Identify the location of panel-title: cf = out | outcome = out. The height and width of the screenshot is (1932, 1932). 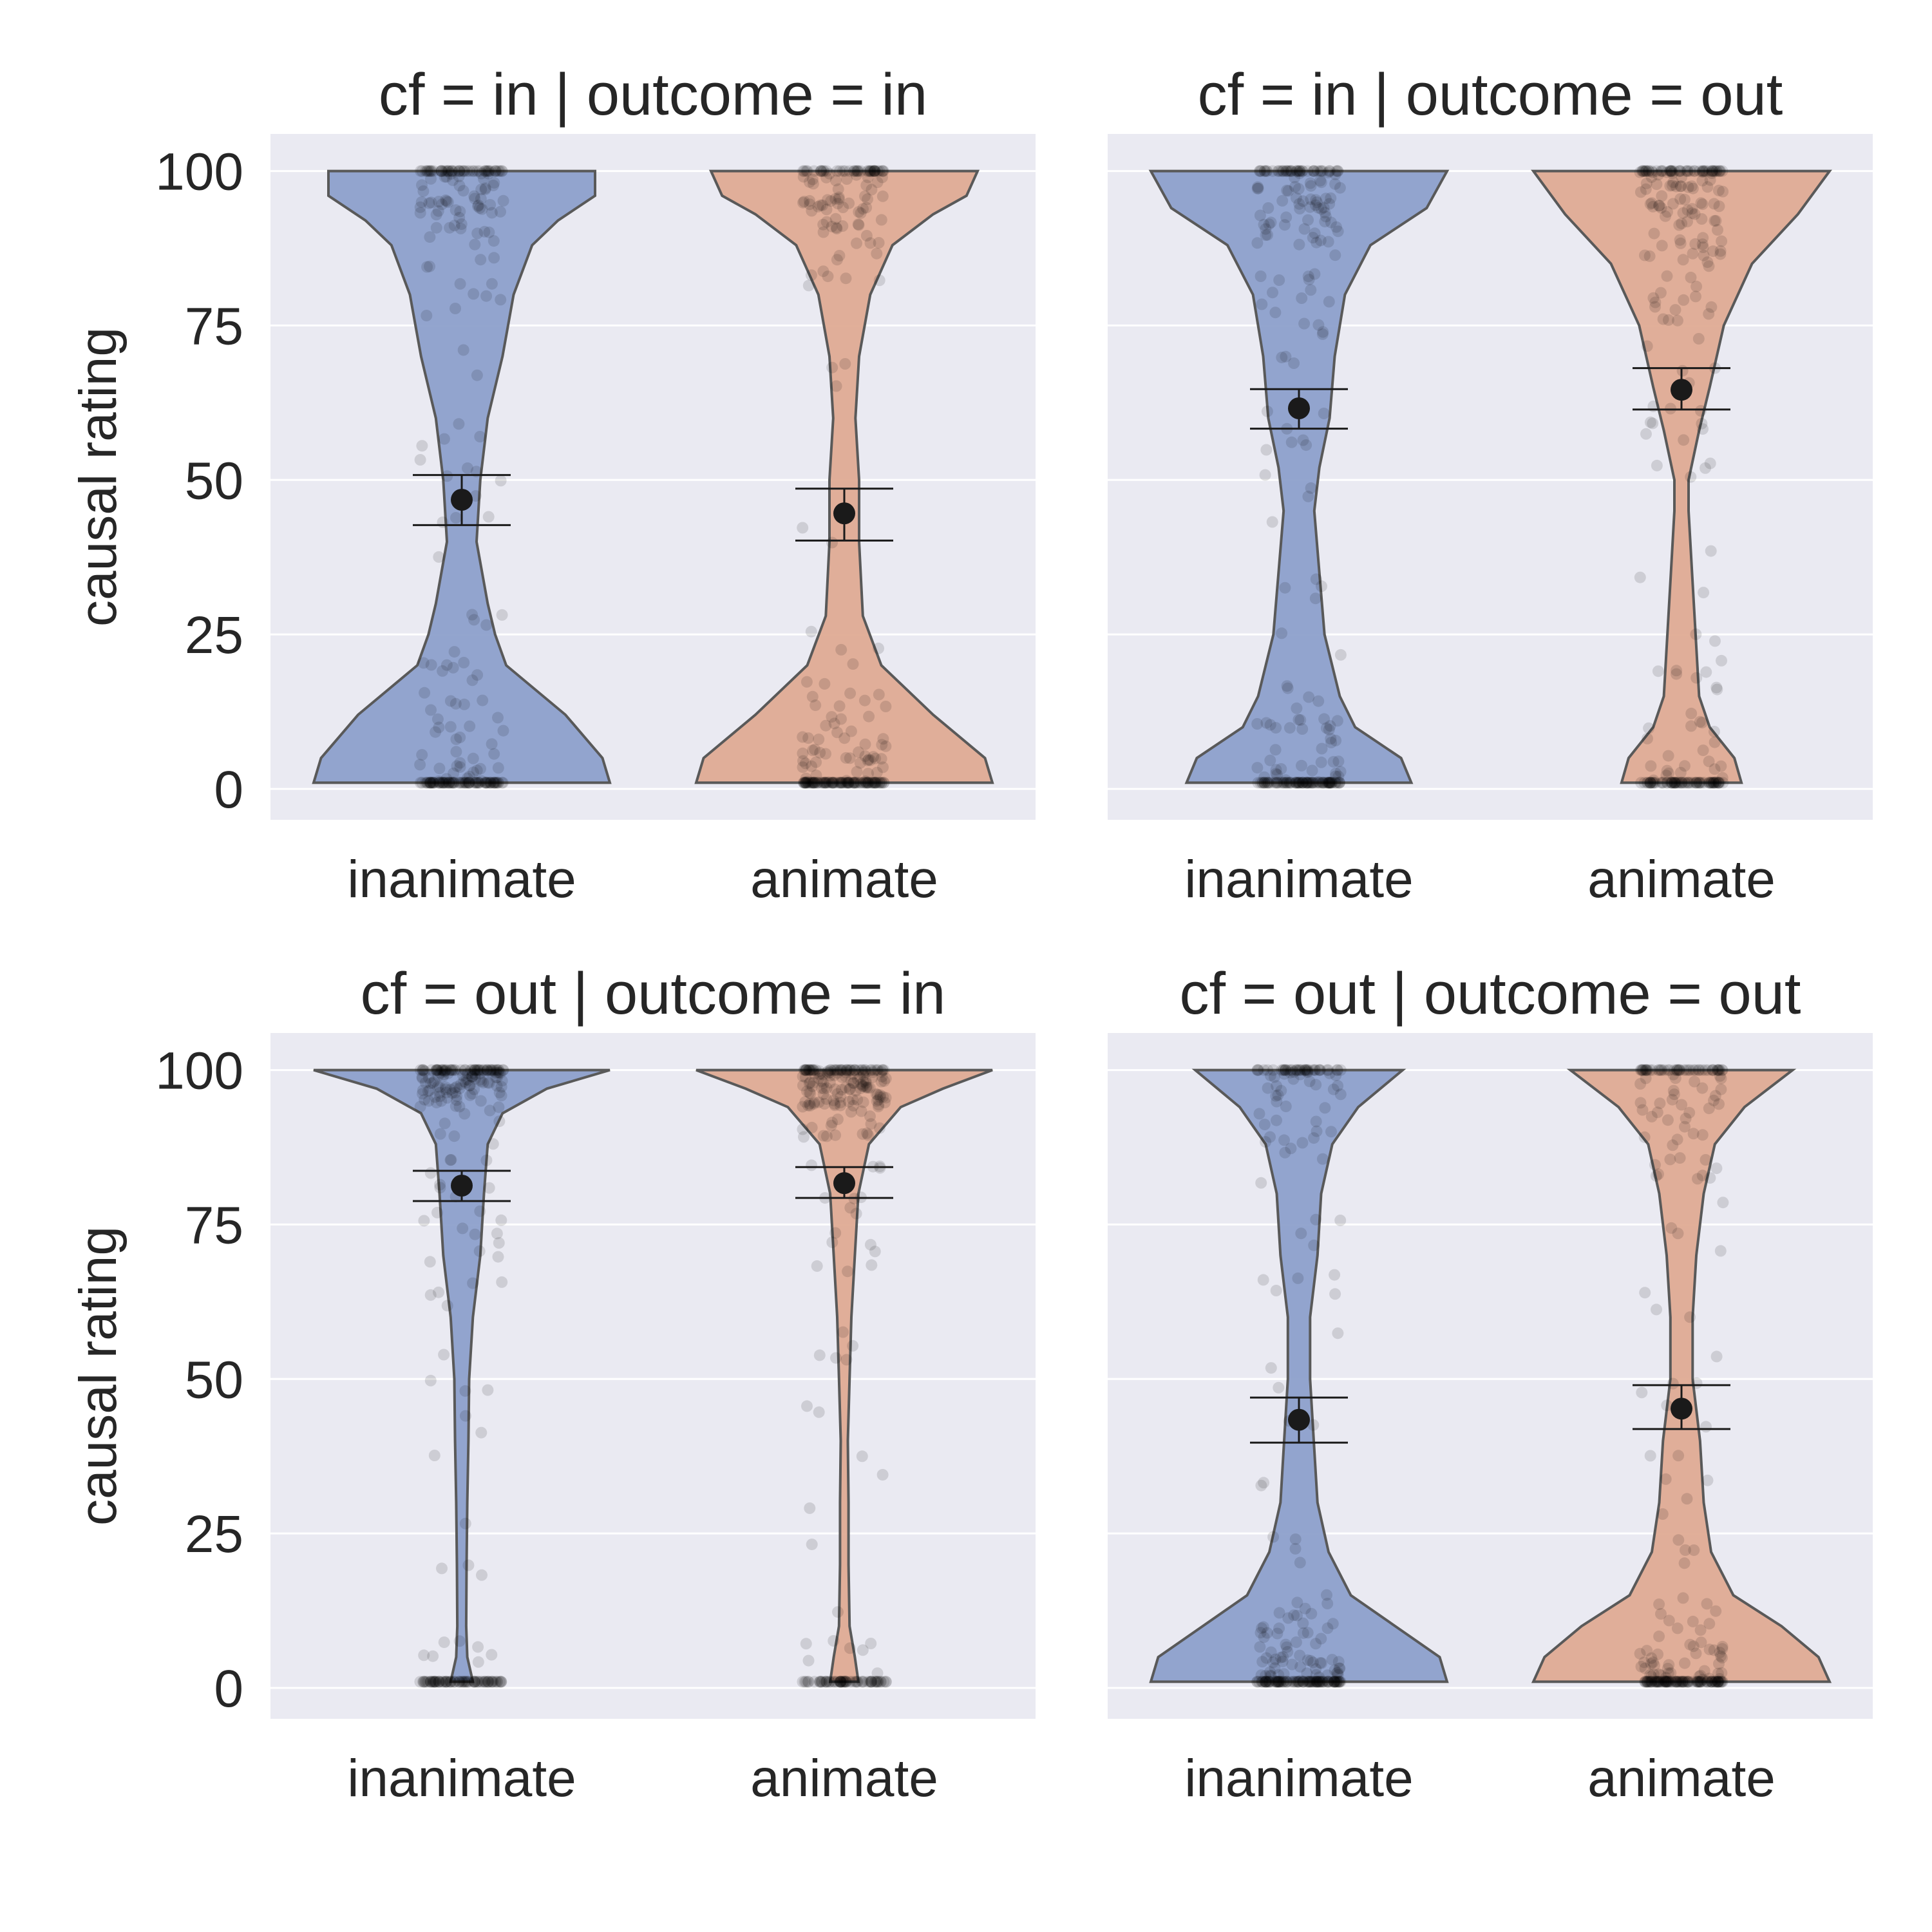
(1490, 994).